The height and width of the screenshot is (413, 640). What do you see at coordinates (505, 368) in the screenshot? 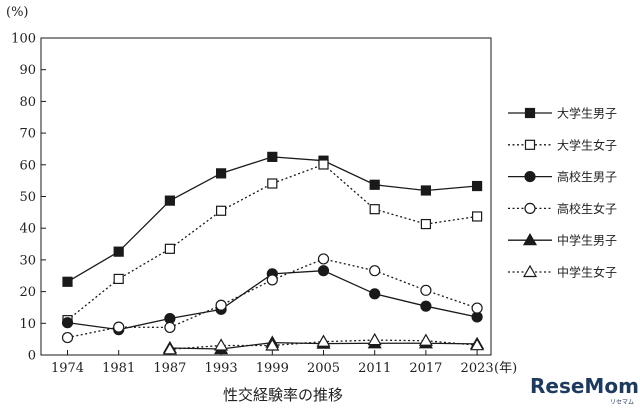
I see `x-axis-unit: (年)` at bounding box center [505, 368].